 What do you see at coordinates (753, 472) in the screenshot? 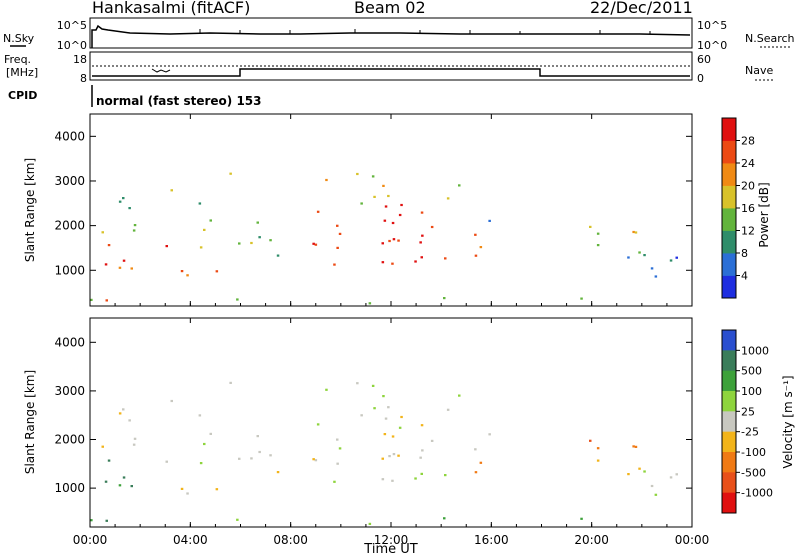
I see `velocity-colorbar-tick: -500` at bounding box center [753, 472].